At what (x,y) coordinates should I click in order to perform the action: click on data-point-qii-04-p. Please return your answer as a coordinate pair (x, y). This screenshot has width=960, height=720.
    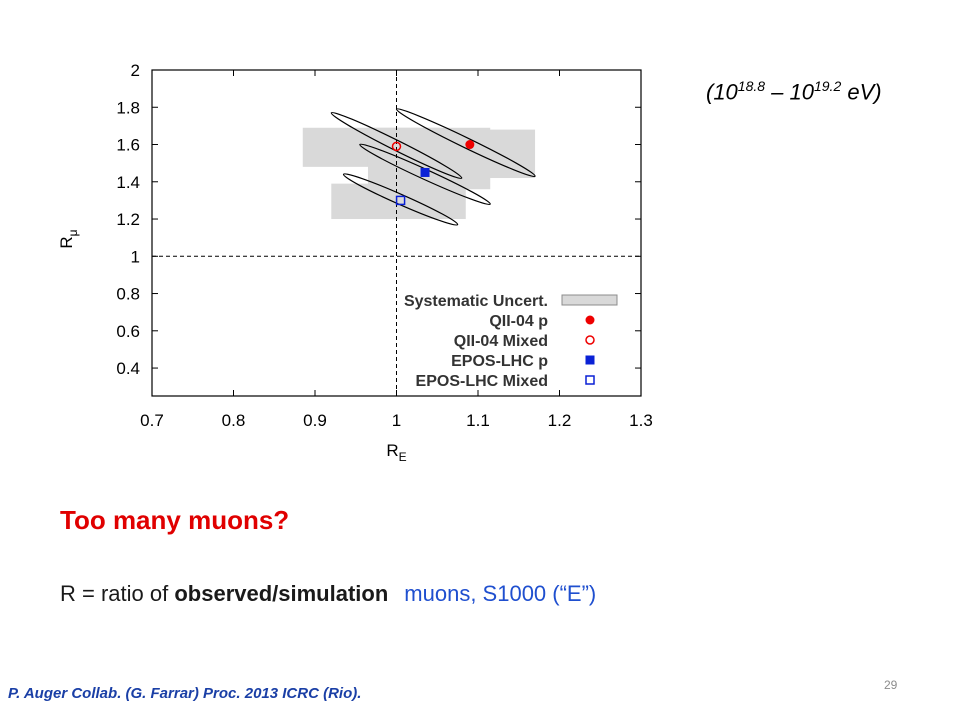
    Looking at the image, I should click on (470, 145).